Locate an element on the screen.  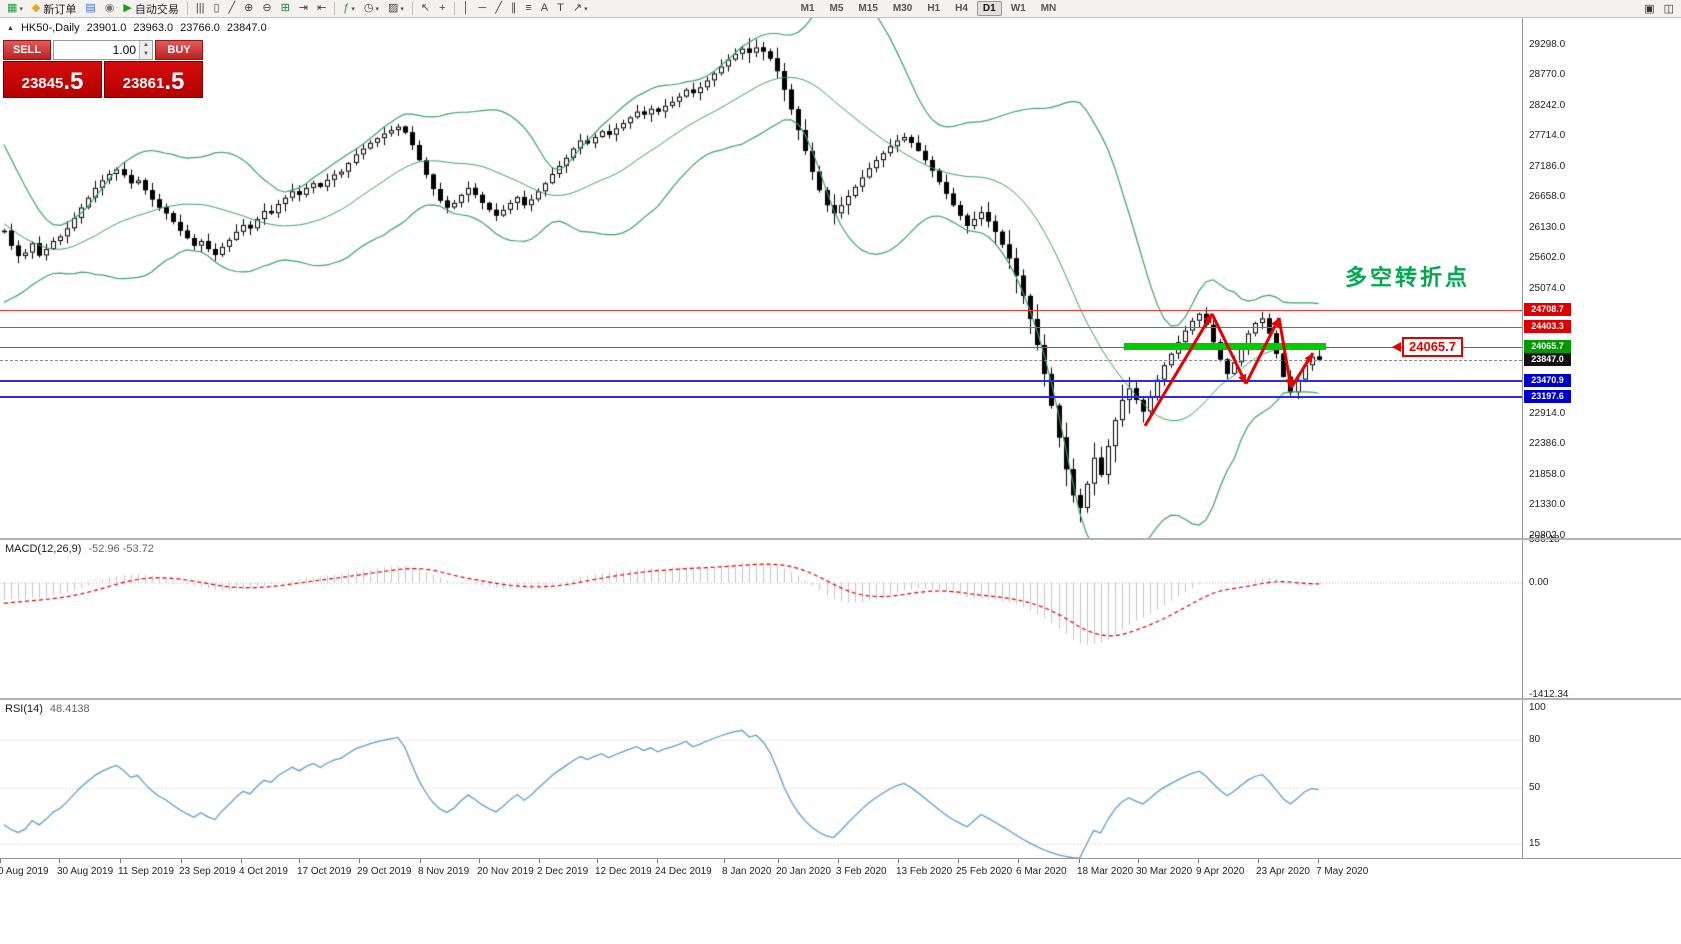
time-axis-label: 30 Aug 2019 is located at coordinates (85, 871).